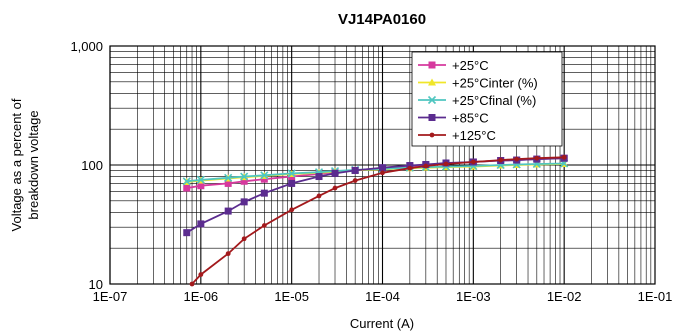 The width and height of the screenshot is (689, 335). What do you see at coordinates (291, 296) in the screenshot?
I see `x-tick-label: 1E-05` at bounding box center [291, 296].